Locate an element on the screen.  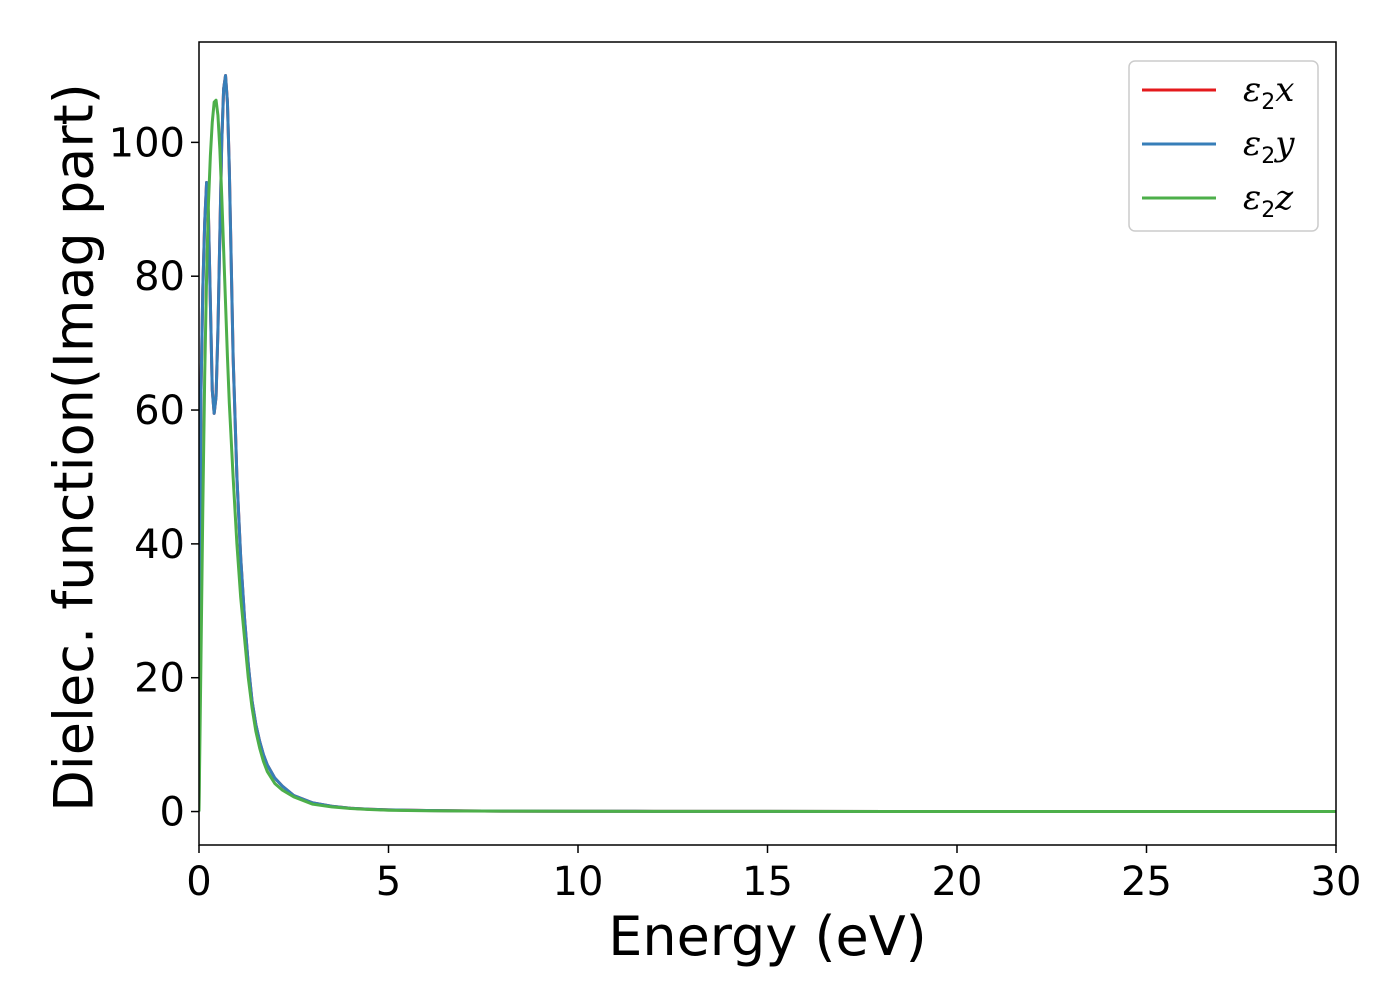
y-tick-label: 60 is located at coordinates (159, 411).